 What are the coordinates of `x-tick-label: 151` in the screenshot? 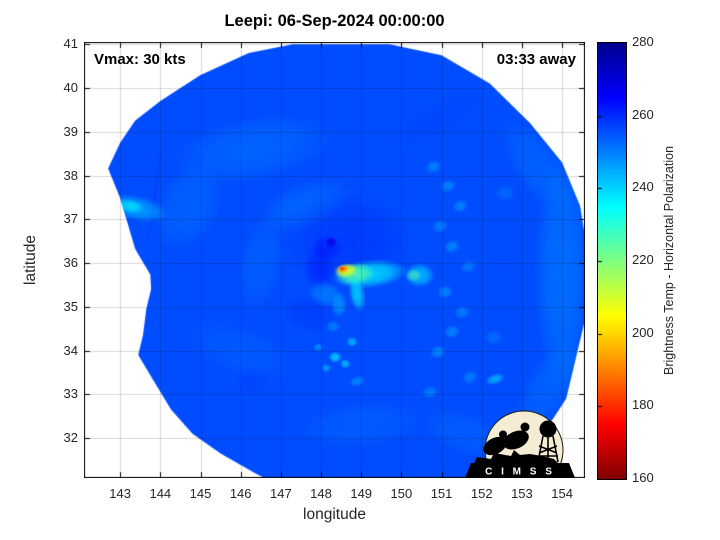 It's located at (441, 493).